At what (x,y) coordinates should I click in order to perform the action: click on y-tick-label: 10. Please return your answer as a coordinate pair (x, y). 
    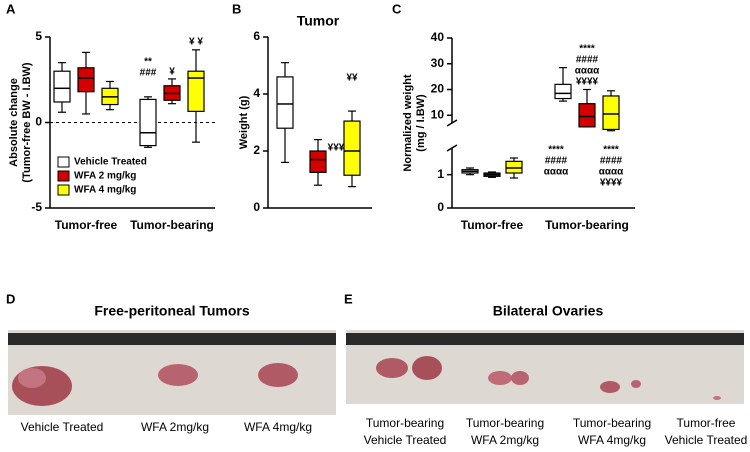
    Looking at the image, I should click on (438, 114).